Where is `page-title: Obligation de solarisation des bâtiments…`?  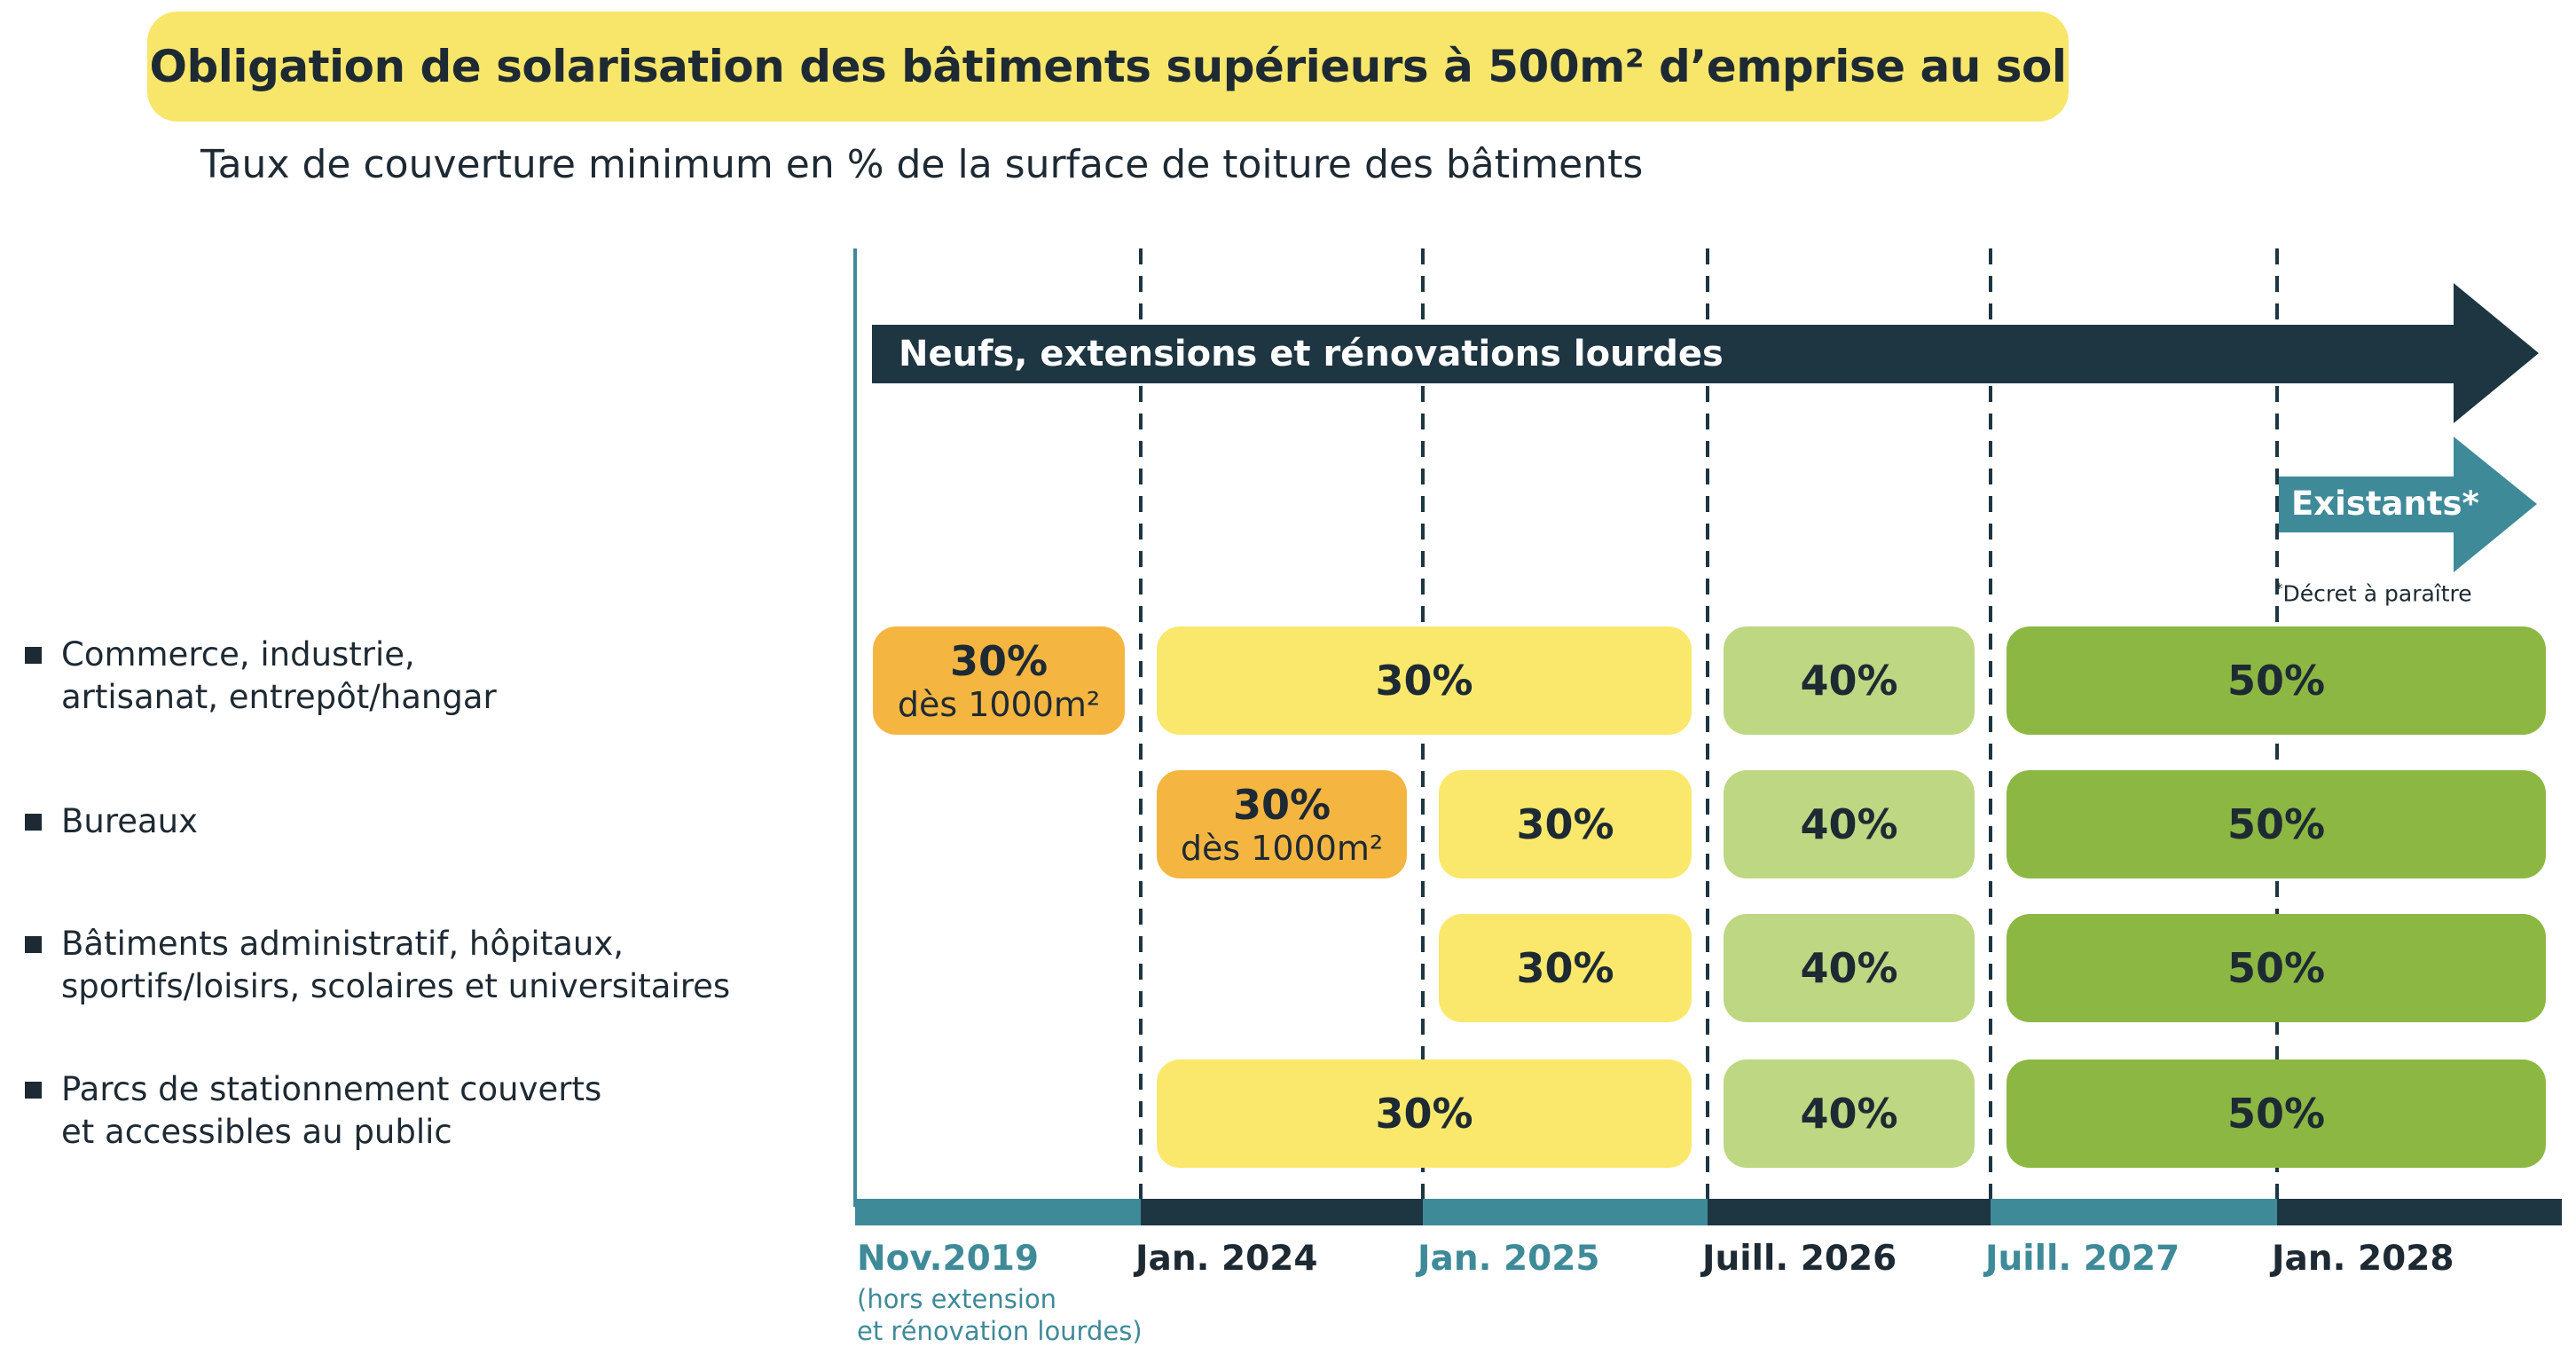 page-title: Obligation de solarisation des bâtiments… is located at coordinates (1108, 66).